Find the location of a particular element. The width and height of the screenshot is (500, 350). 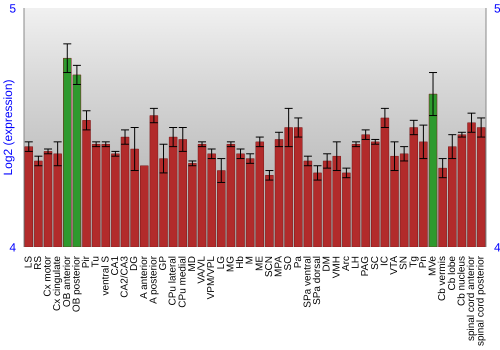

y-axis-title: Log2 (expression) is located at coordinates (8, 127).